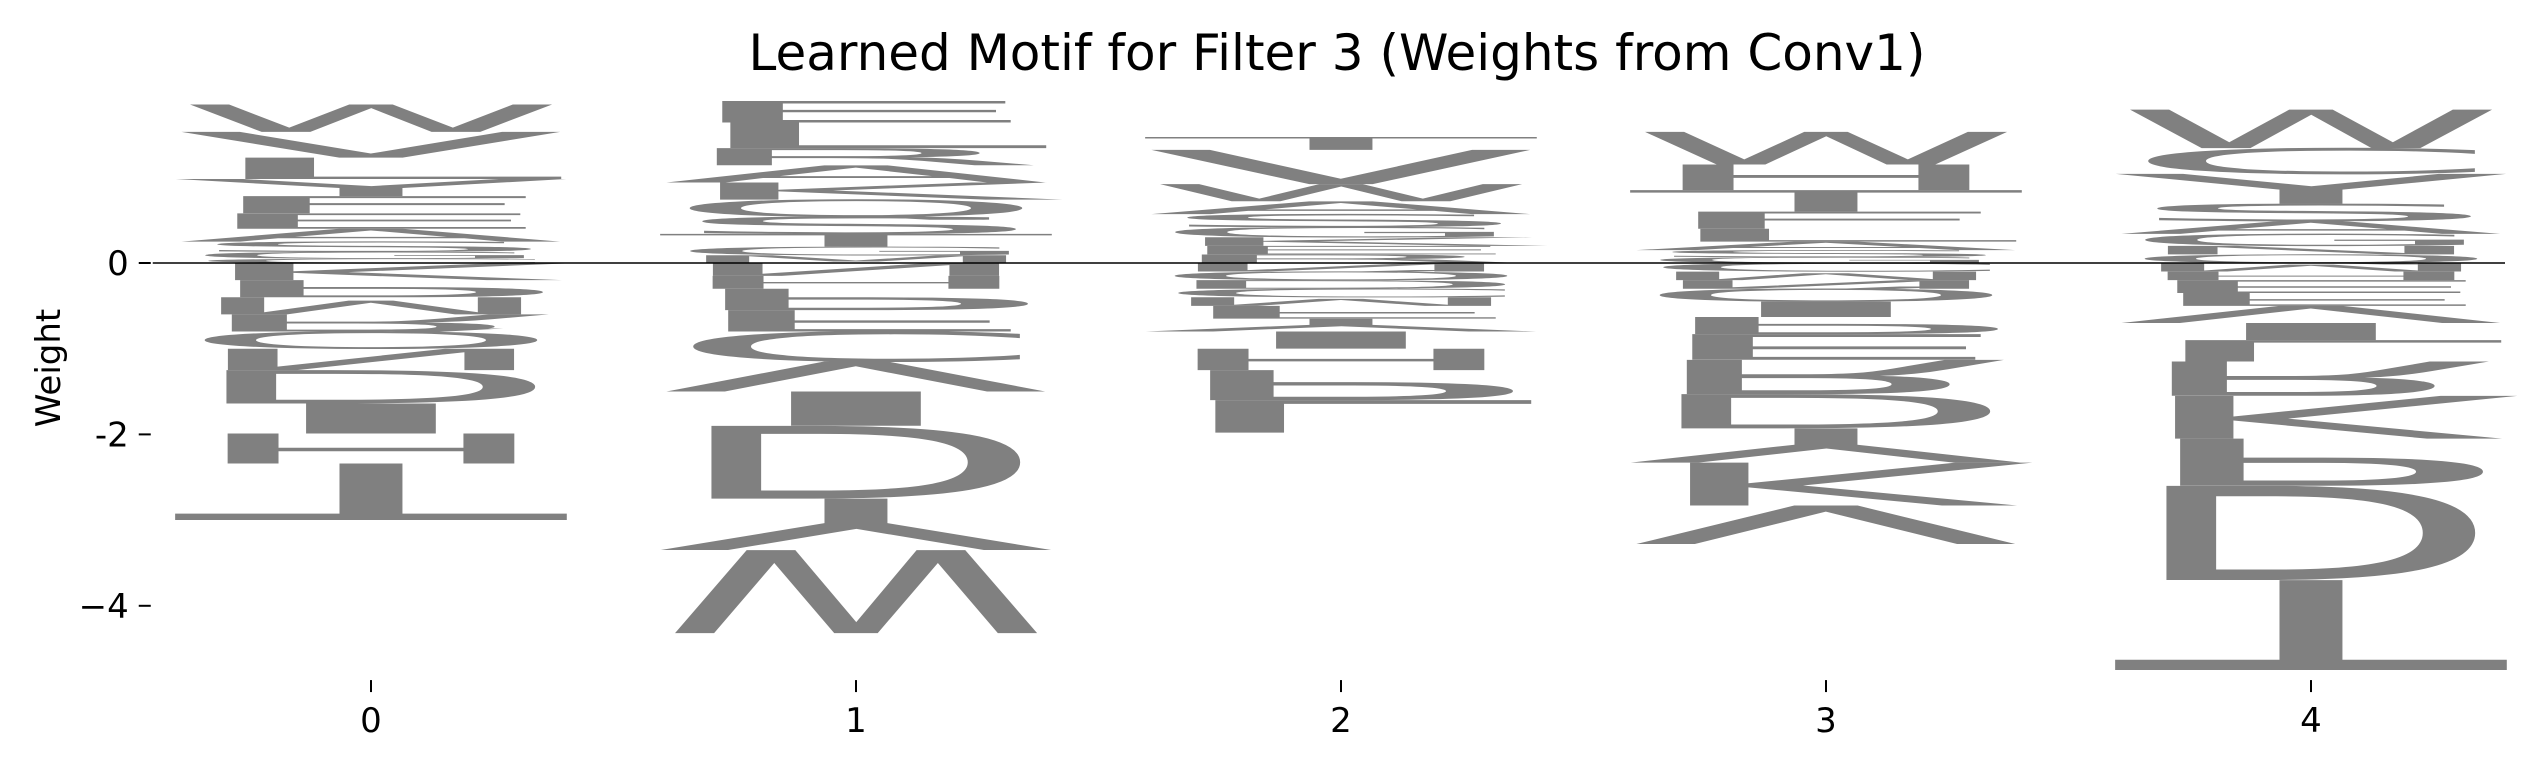  I want to click on y-tick-label: 0, so click(118, 264).